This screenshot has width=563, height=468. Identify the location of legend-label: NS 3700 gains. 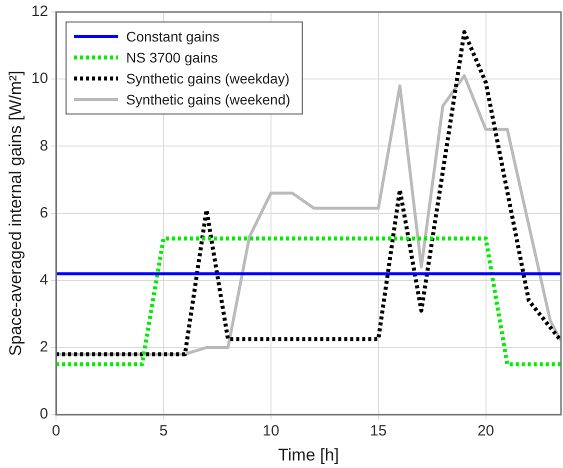
(172, 57).